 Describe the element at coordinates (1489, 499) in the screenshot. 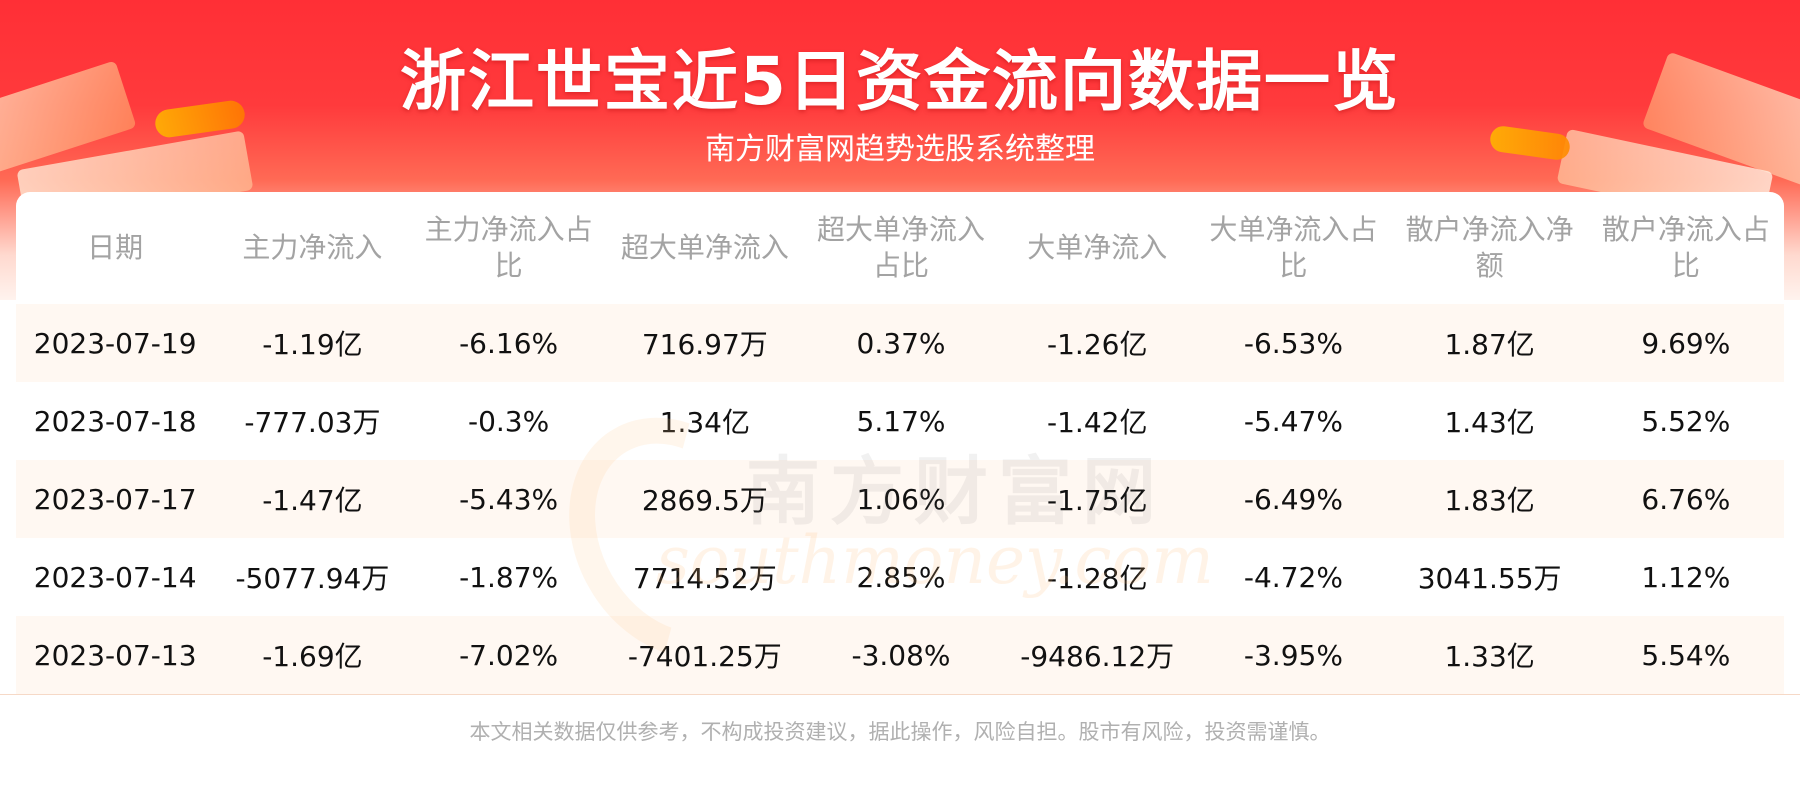

I see `table-cell: 1.83亿` at that location.